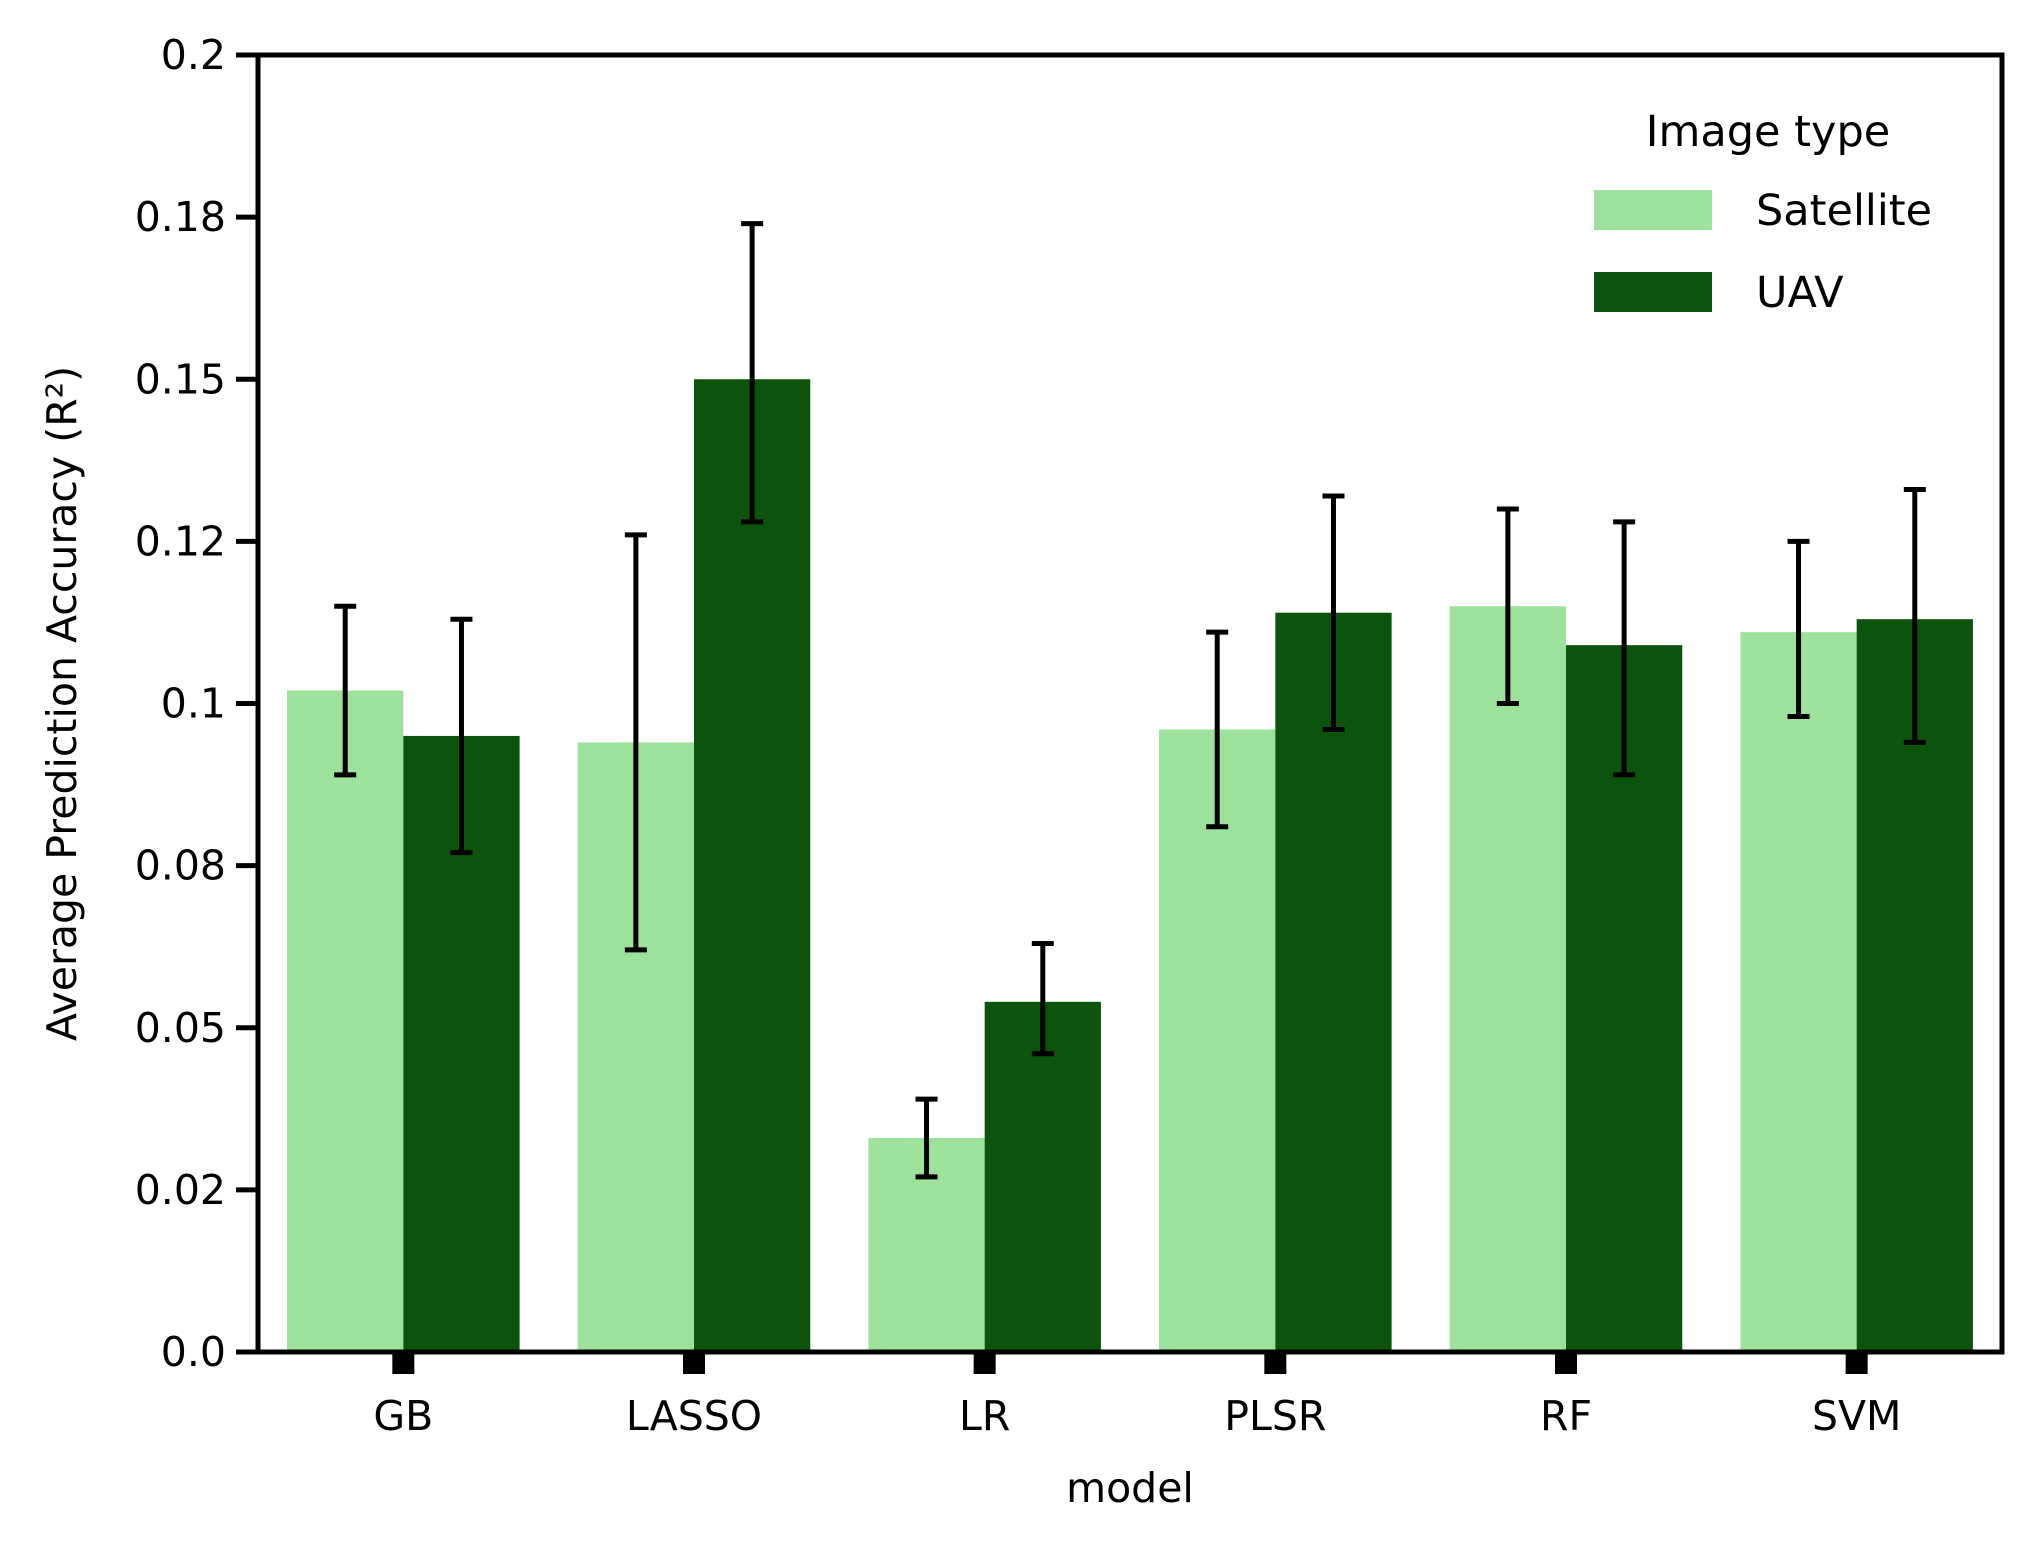 The image size is (2028, 1547). I want to click on bar-satellite-gb, so click(345, 1021).